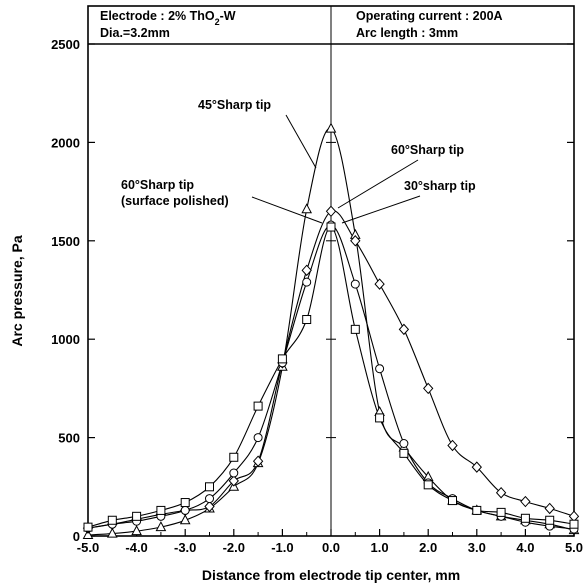 Image resolution: width=584 pixels, height=585 pixels. Describe the element at coordinates (76, 536) in the screenshot. I see `y-tick-label: 0` at that location.